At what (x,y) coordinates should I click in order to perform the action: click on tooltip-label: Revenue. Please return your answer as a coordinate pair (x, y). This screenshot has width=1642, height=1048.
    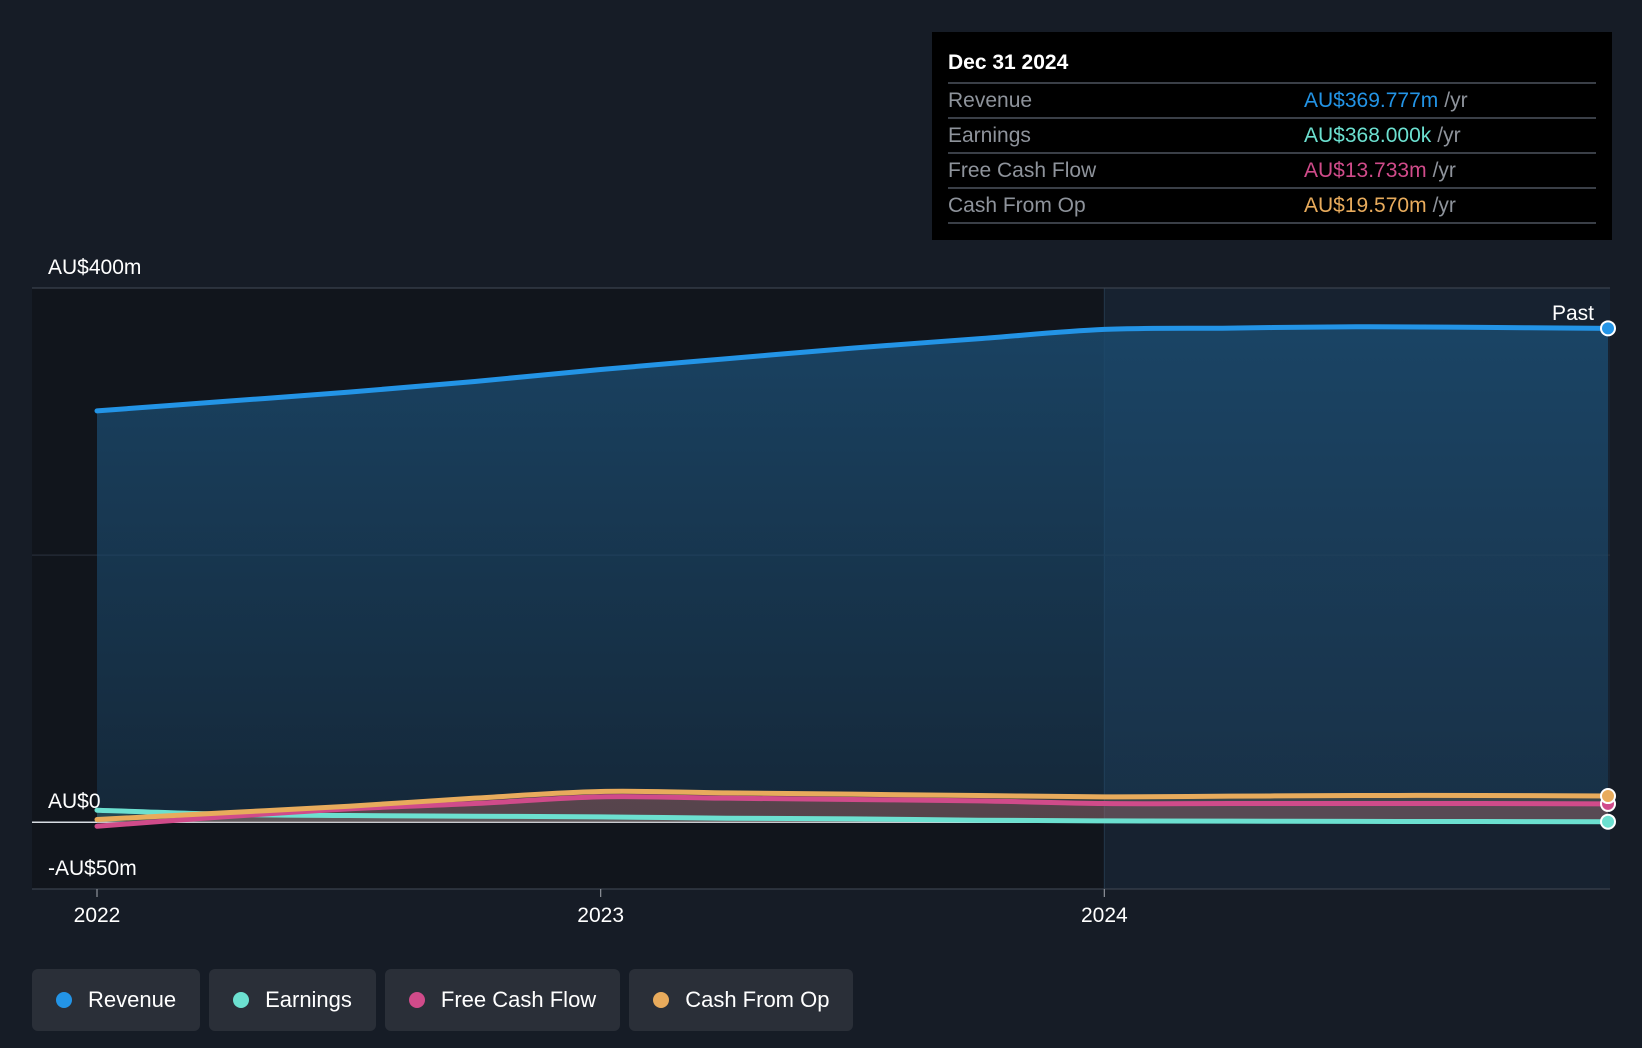
    Looking at the image, I should click on (990, 100).